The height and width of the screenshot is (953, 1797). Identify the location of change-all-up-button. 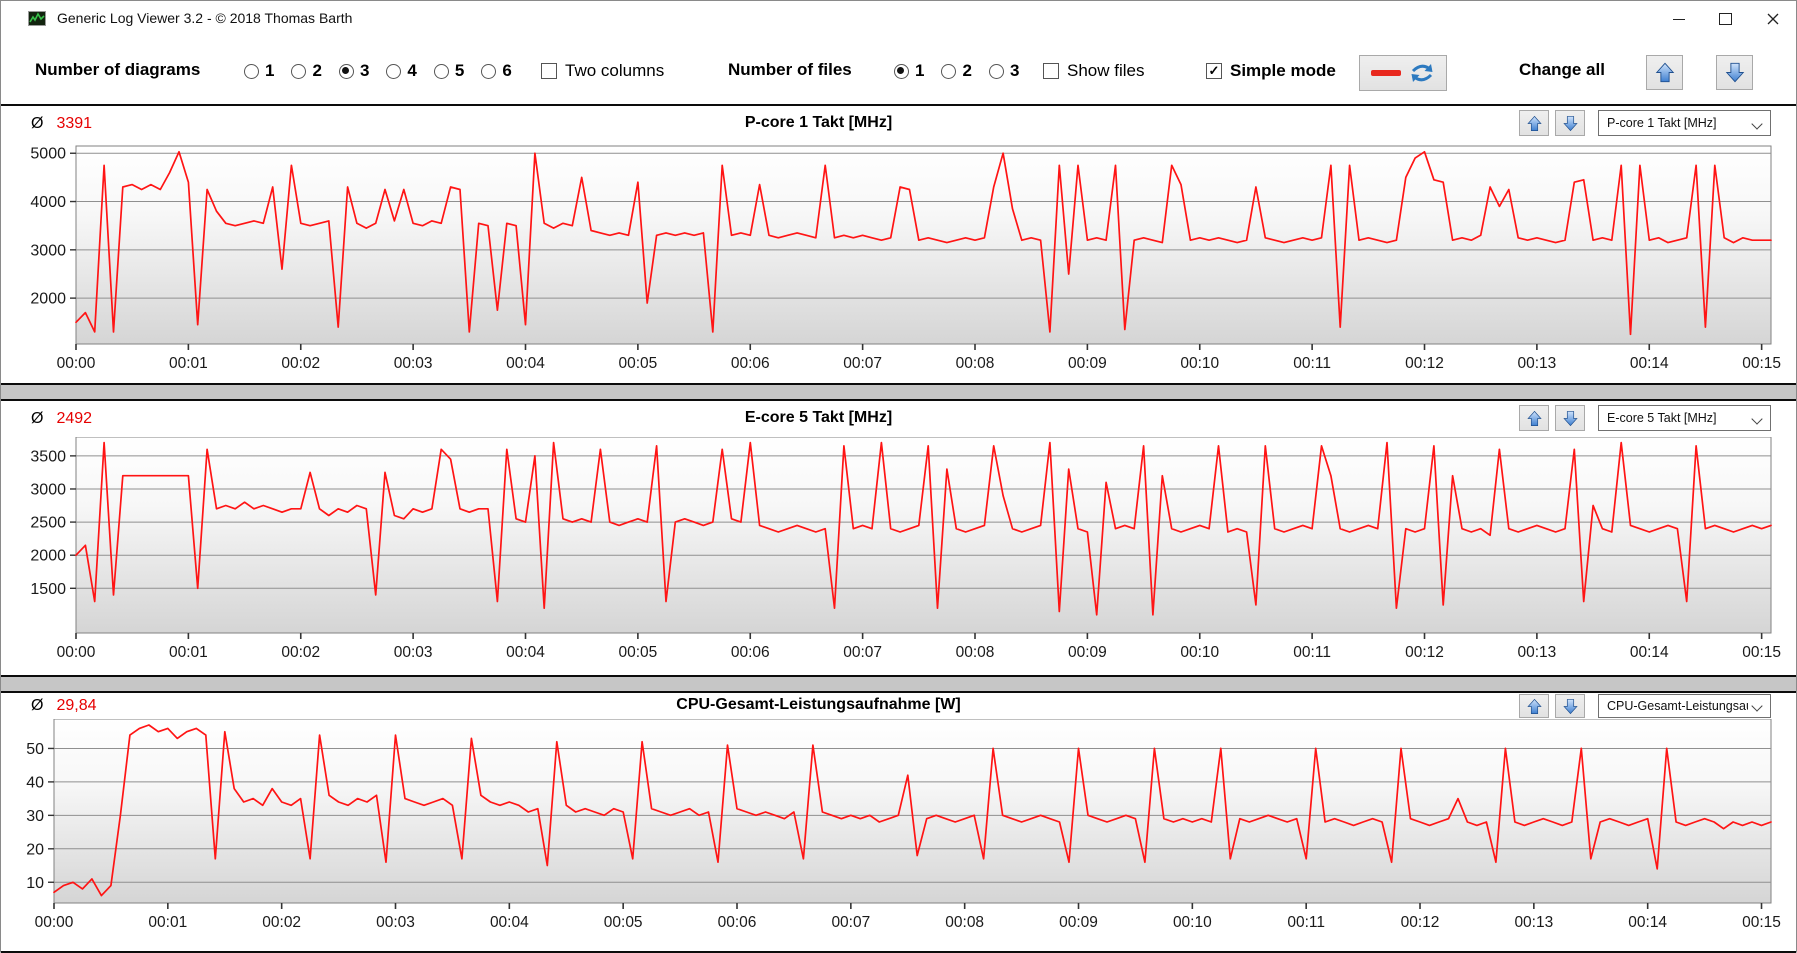
(1664, 72).